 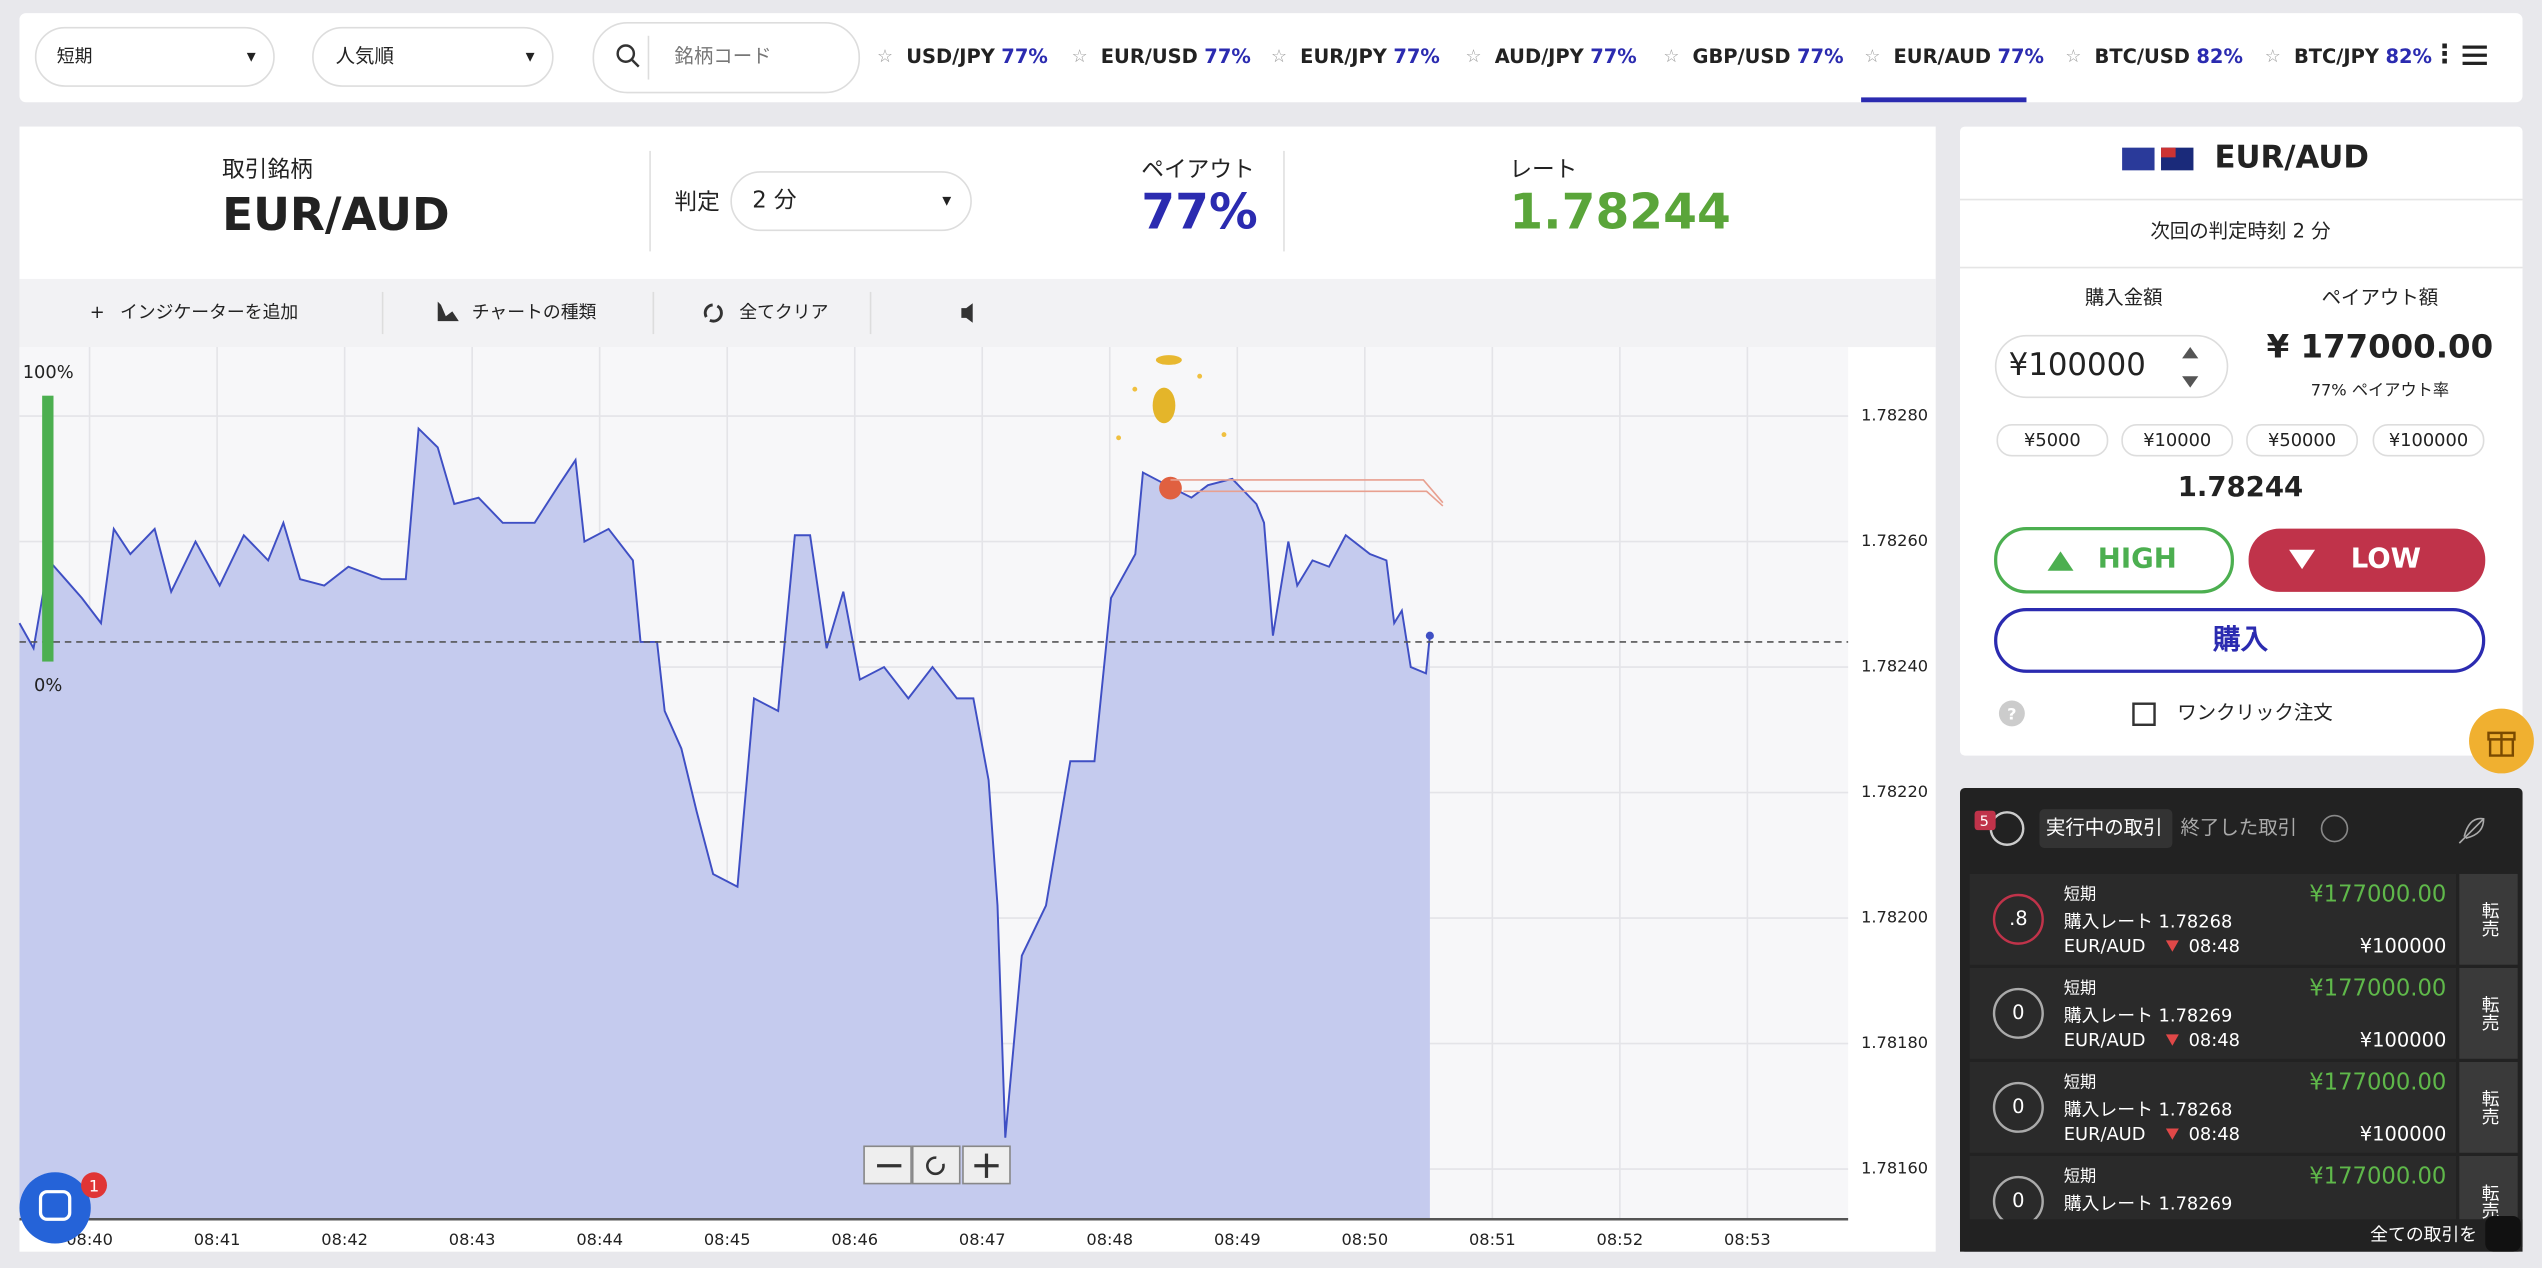 I want to click on payout-value: 77%, so click(x=1199, y=213).